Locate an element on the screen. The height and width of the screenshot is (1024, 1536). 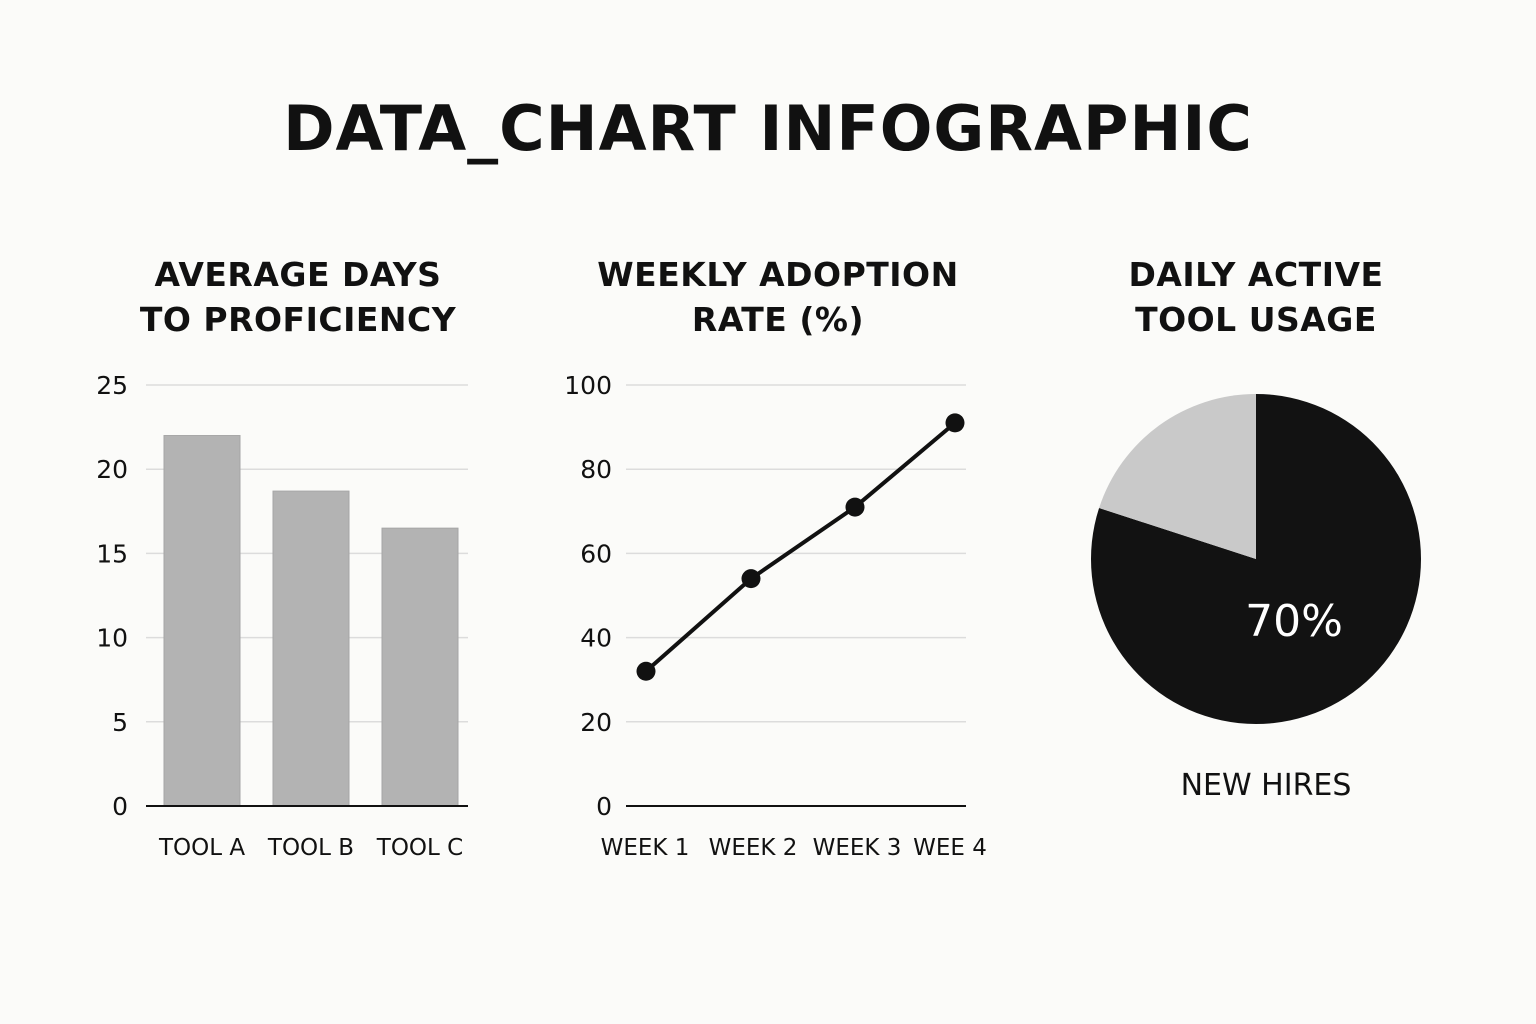
bar-tool-a is located at coordinates (202, 621).